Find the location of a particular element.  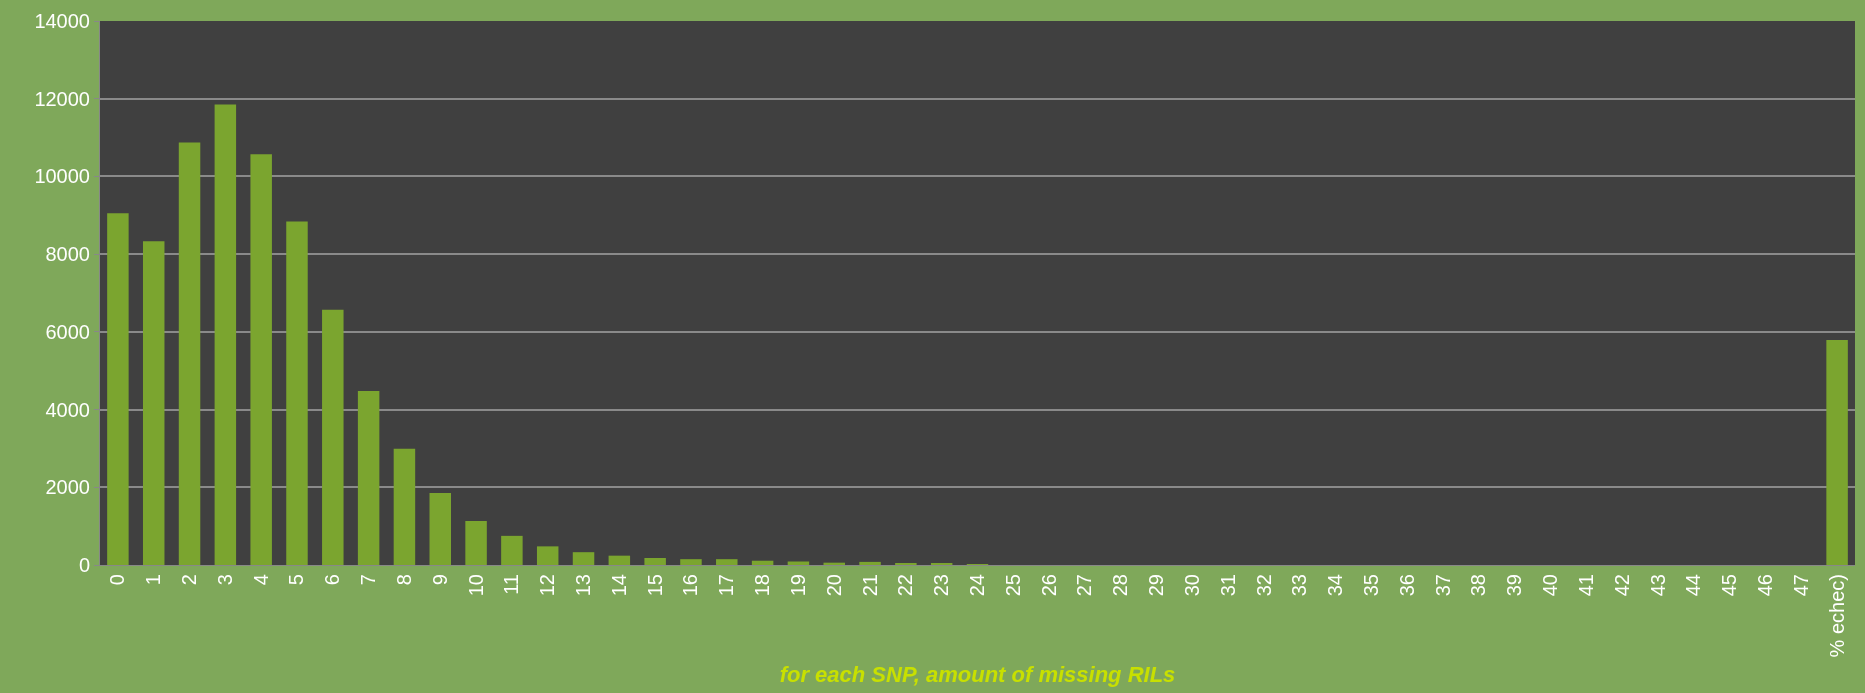

x-tick-label: 26 is located at coordinates (1048, 585).